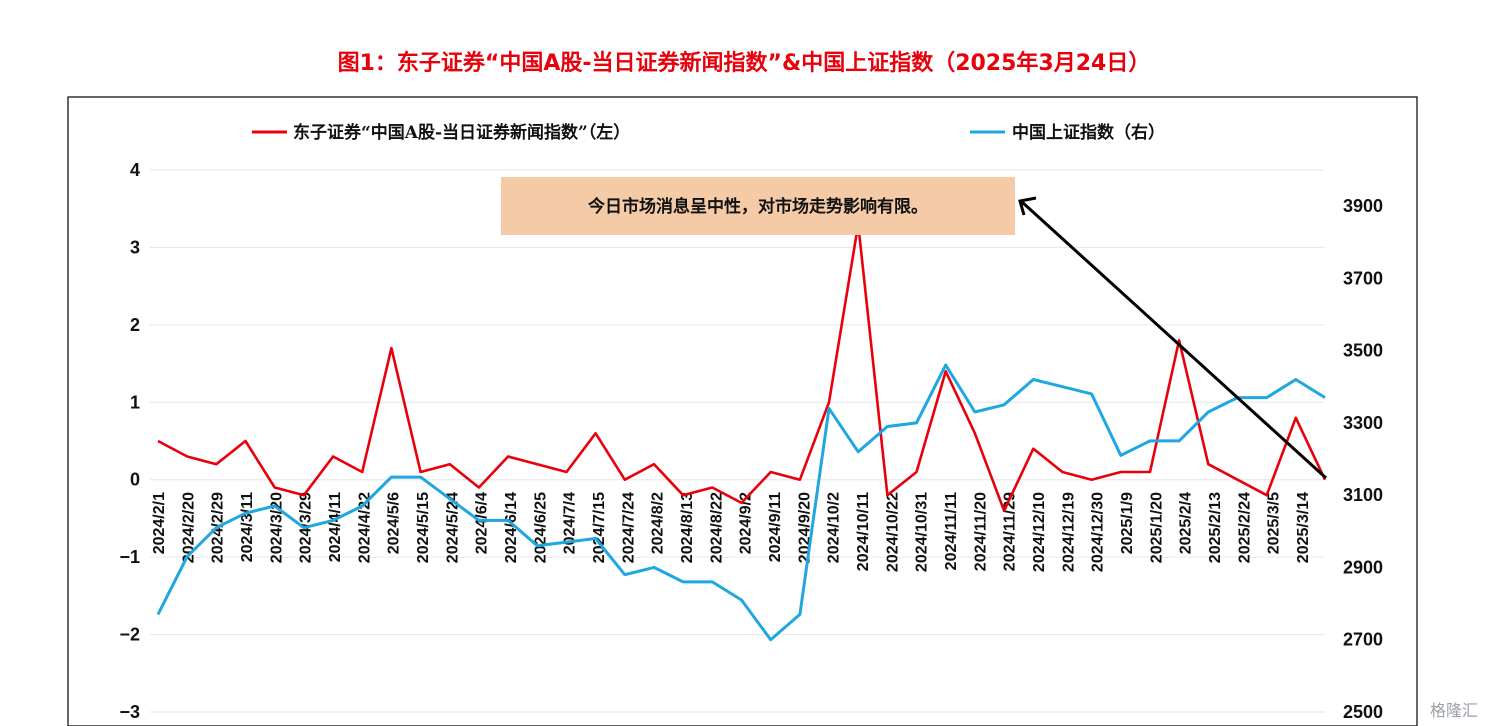 This screenshot has width=1488, height=726. Describe the element at coordinates (1363, 640) in the screenshot. I see `y-right-tick-label: 2700` at that location.